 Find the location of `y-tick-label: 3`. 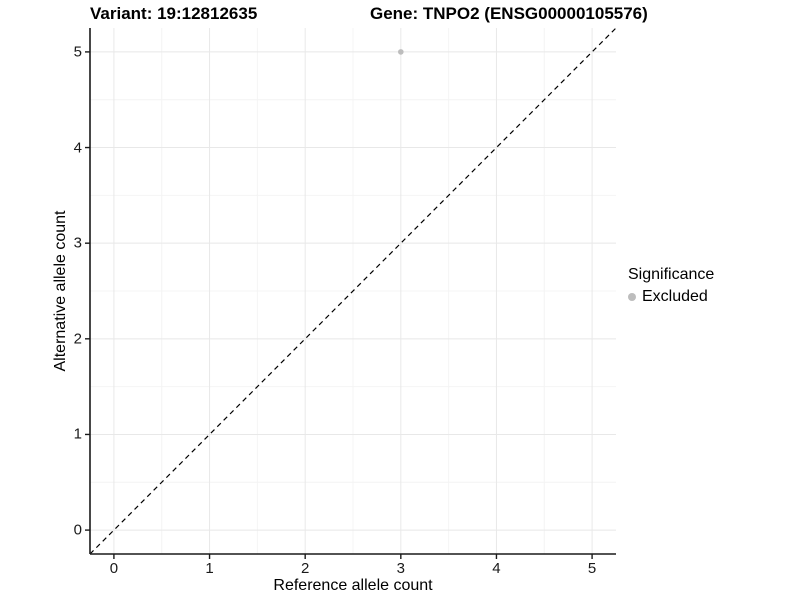

y-tick-label: 3 is located at coordinates (77, 243).